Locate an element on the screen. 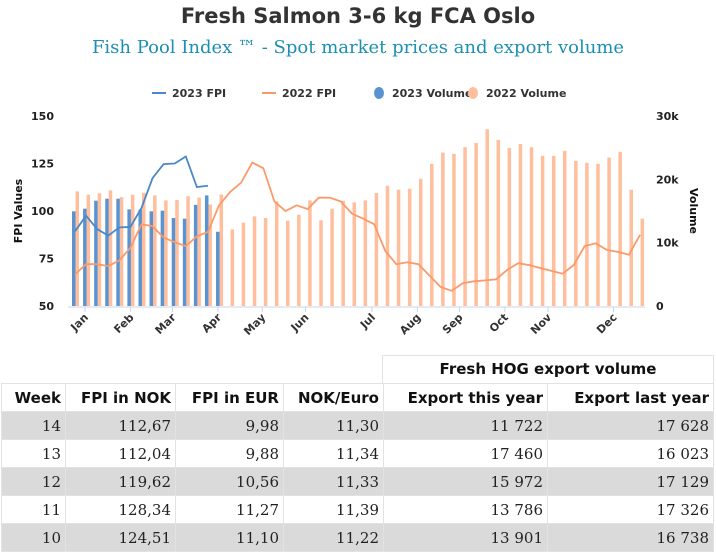  legend-item: 2023 FPI is located at coordinates (199, 93).